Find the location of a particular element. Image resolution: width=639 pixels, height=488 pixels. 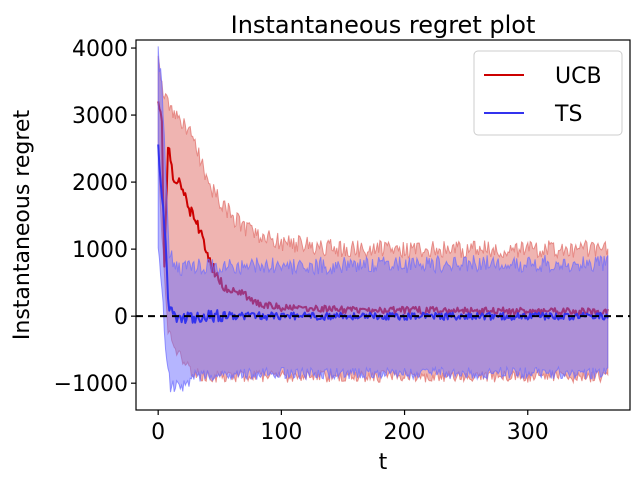

x-tick-label: 200 is located at coordinates (405, 432).